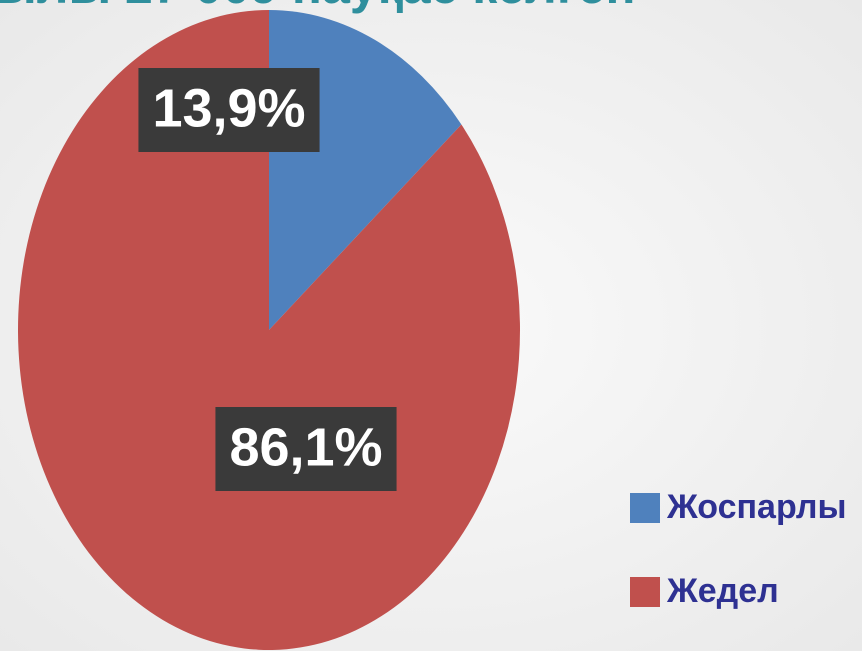 This screenshot has height=651, width=862. Describe the element at coordinates (738, 549) in the screenshot. I see `legend: Жоспарлы Жедел` at that location.